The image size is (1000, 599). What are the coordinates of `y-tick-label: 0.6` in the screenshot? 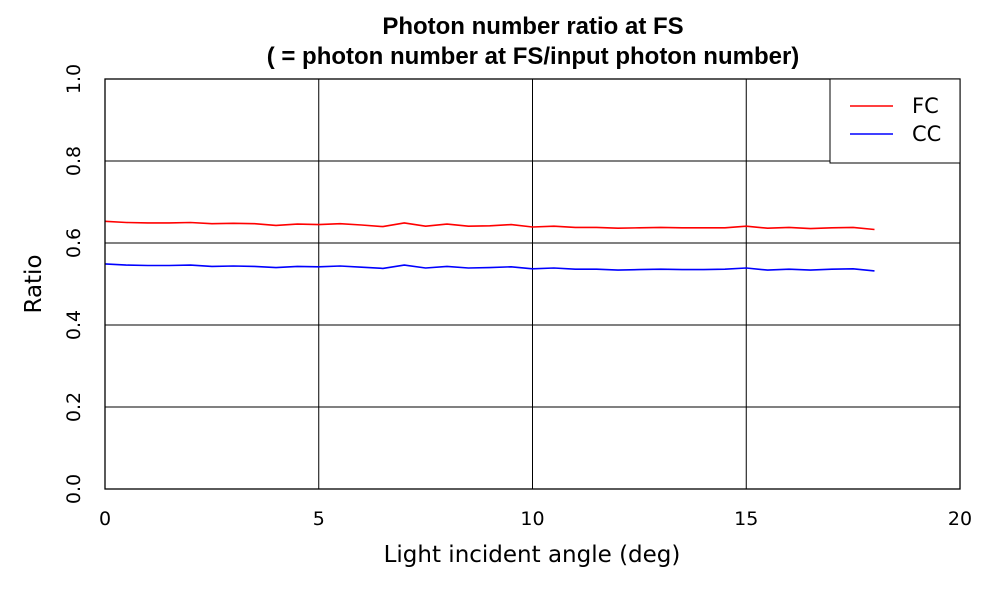 It's located at (74, 243).